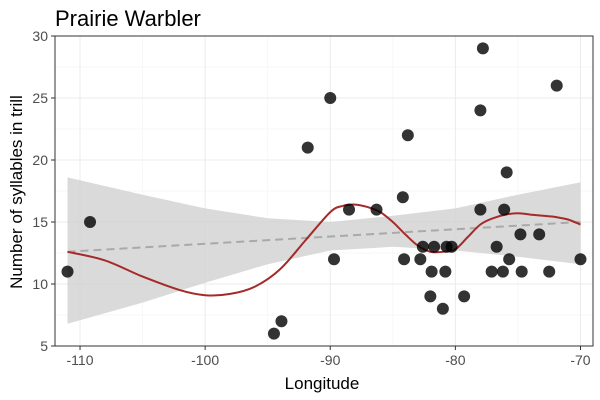  I want to click on y-tick-label: 20, so click(40, 160).